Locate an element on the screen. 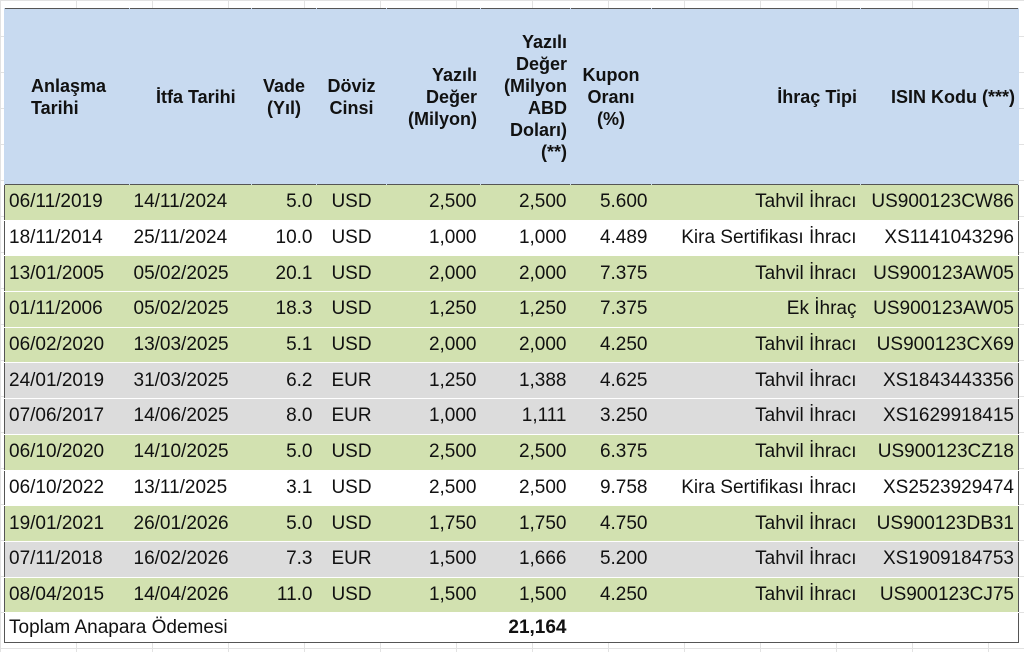 The height and width of the screenshot is (652, 1024). cell-nominal-usd: 1,111 is located at coordinates (525, 416).